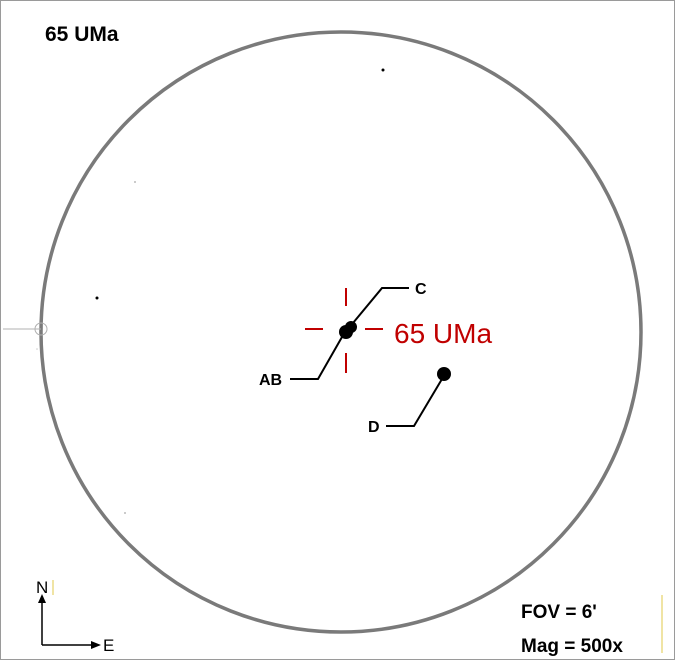  What do you see at coordinates (374, 427) in the screenshot?
I see `label-d: D` at bounding box center [374, 427].